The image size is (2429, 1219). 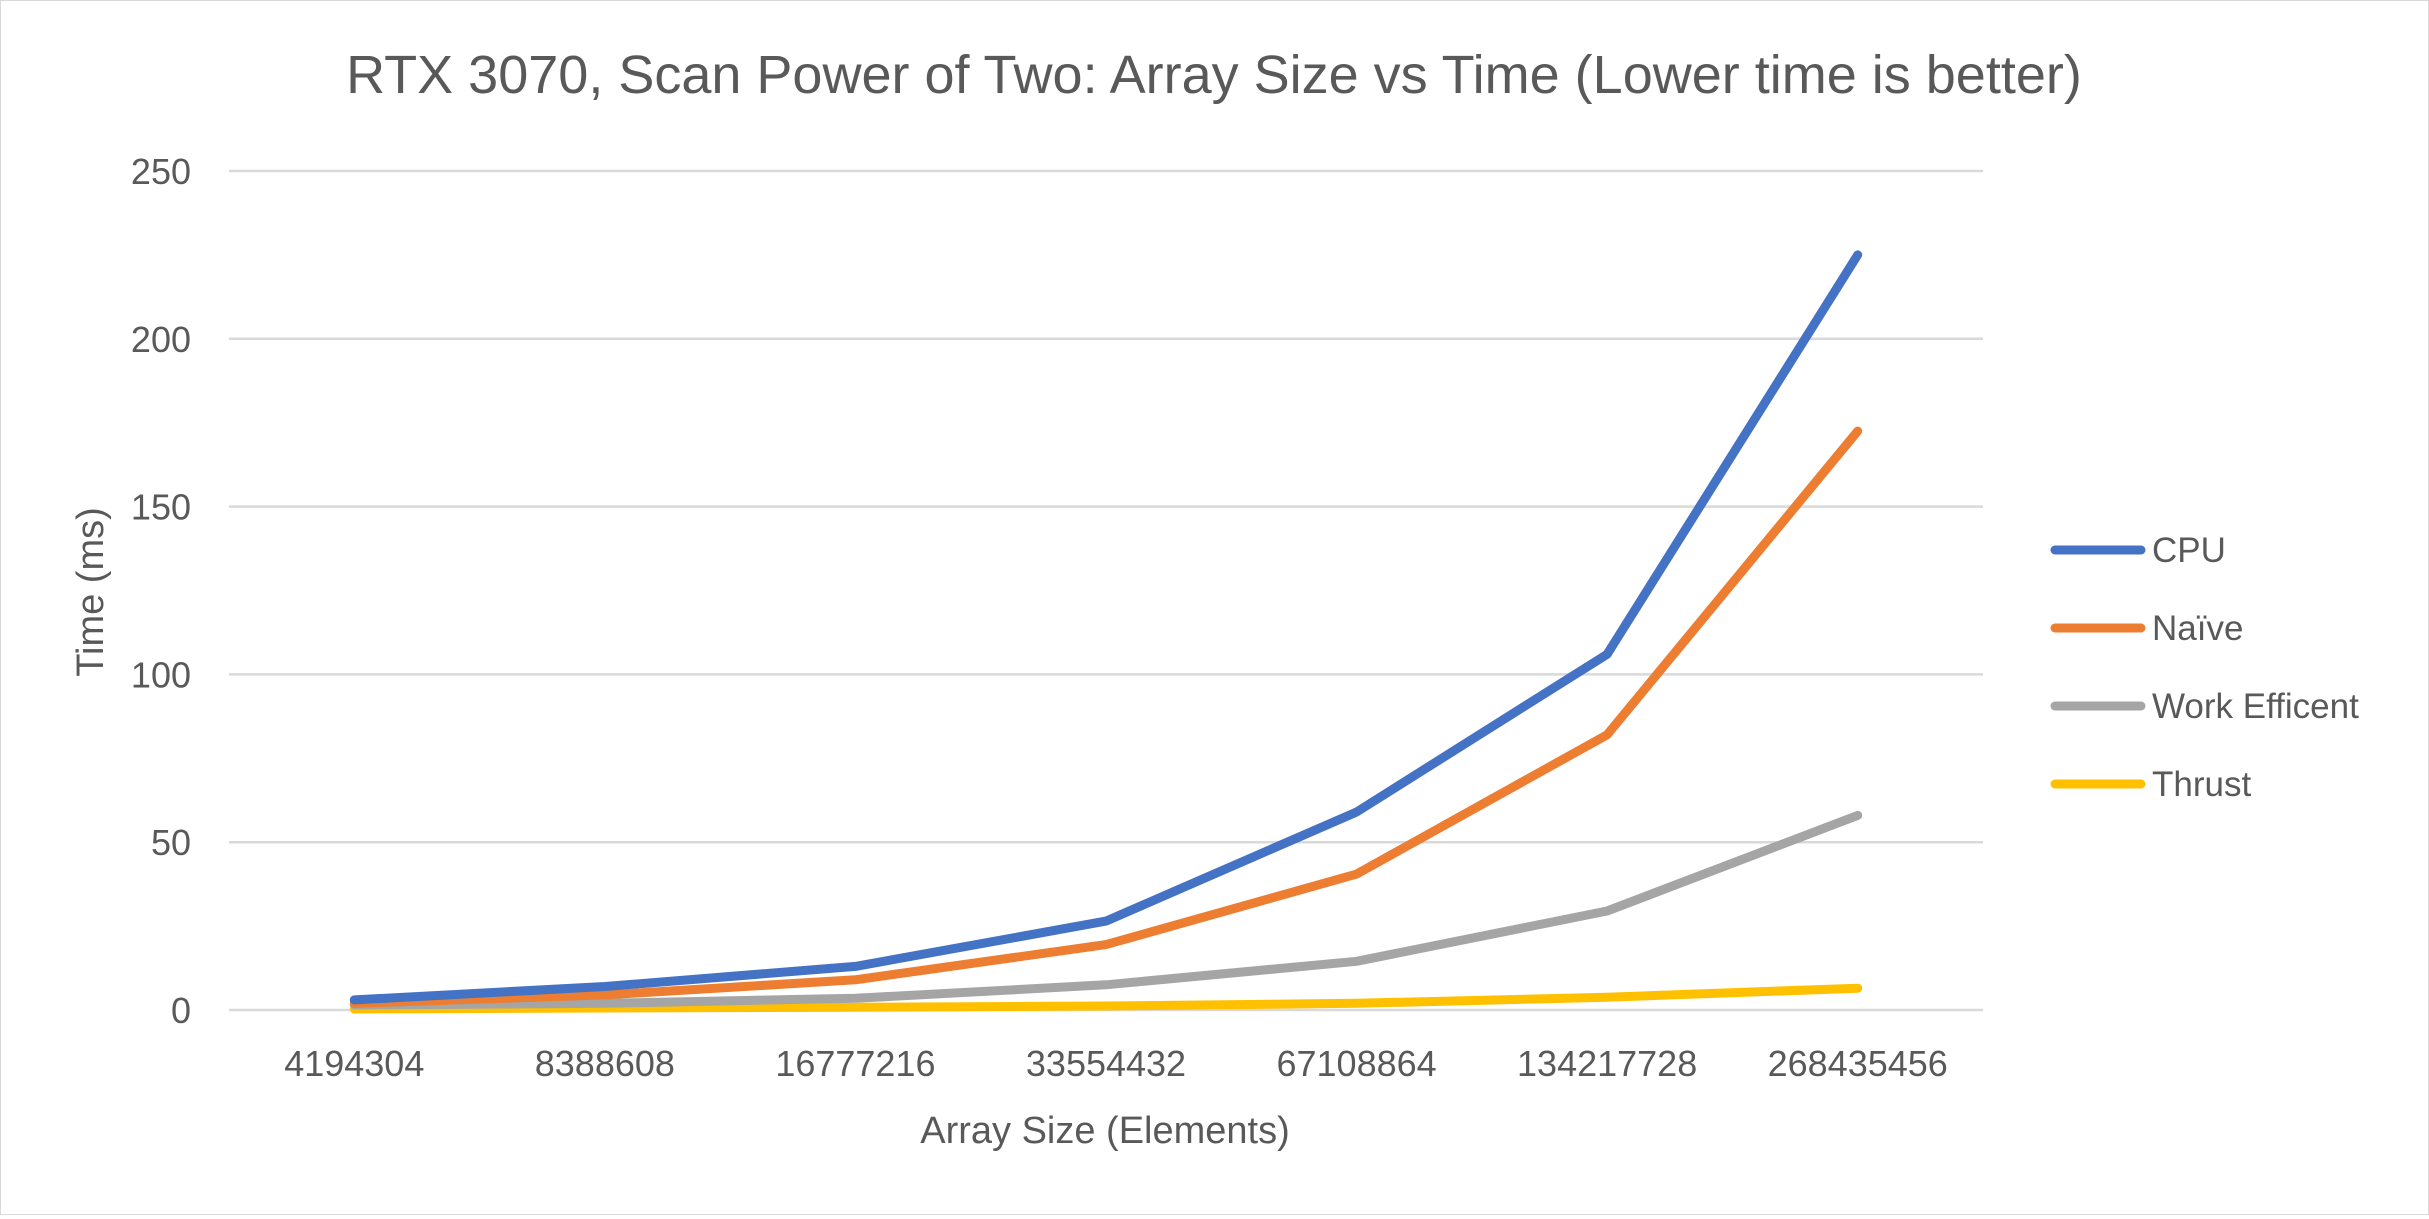 What do you see at coordinates (354, 1063) in the screenshot?
I see `x-tick-label: 4194304` at bounding box center [354, 1063].